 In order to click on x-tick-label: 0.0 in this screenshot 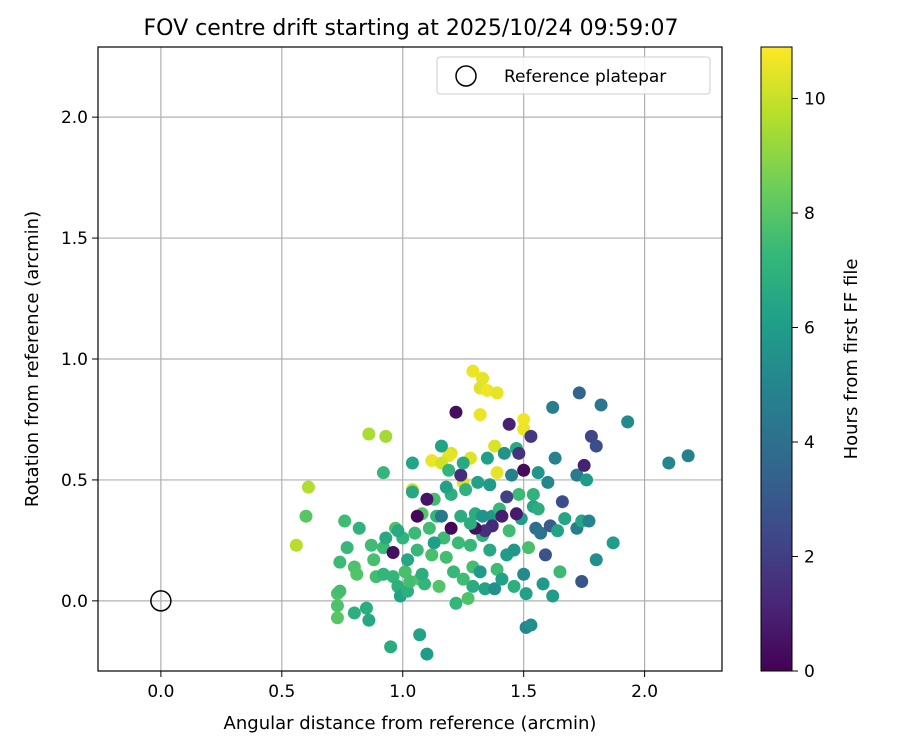, I will do `click(160, 692)`.